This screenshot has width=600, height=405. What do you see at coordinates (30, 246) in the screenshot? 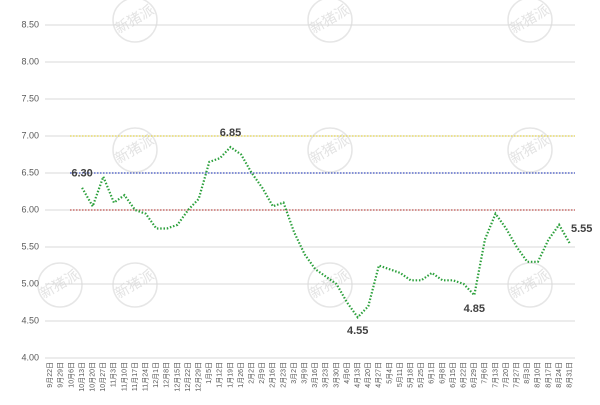
I see `y-tick-label: 5.50` at bounding box center [30, 246].